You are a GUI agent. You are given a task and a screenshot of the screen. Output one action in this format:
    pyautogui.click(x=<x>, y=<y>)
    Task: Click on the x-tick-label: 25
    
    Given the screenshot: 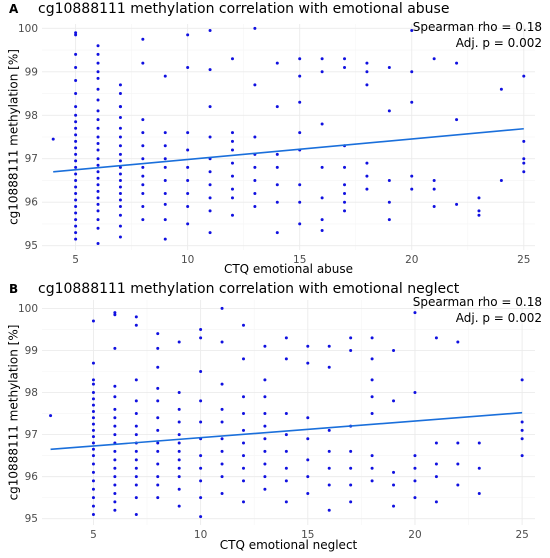 What is the action you would take?
    pyautogui.click(x=521, y=535)
    